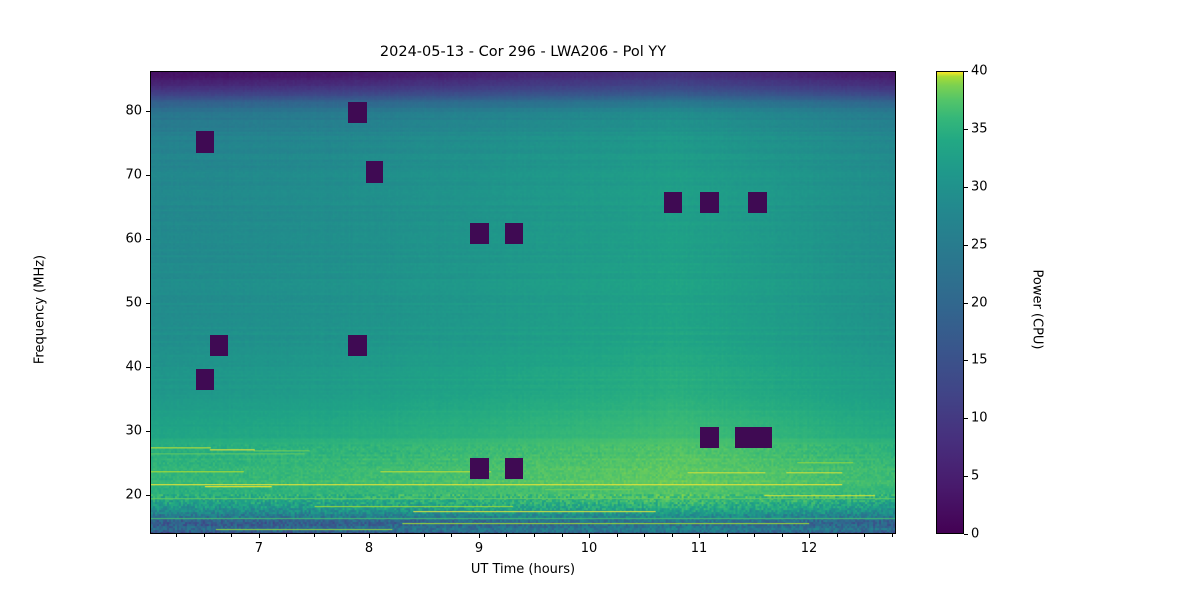  What do you see at coordinates (133, 239) in the screenshot?
I see `y-tick-label: 60` at bounding box center [133, 239].